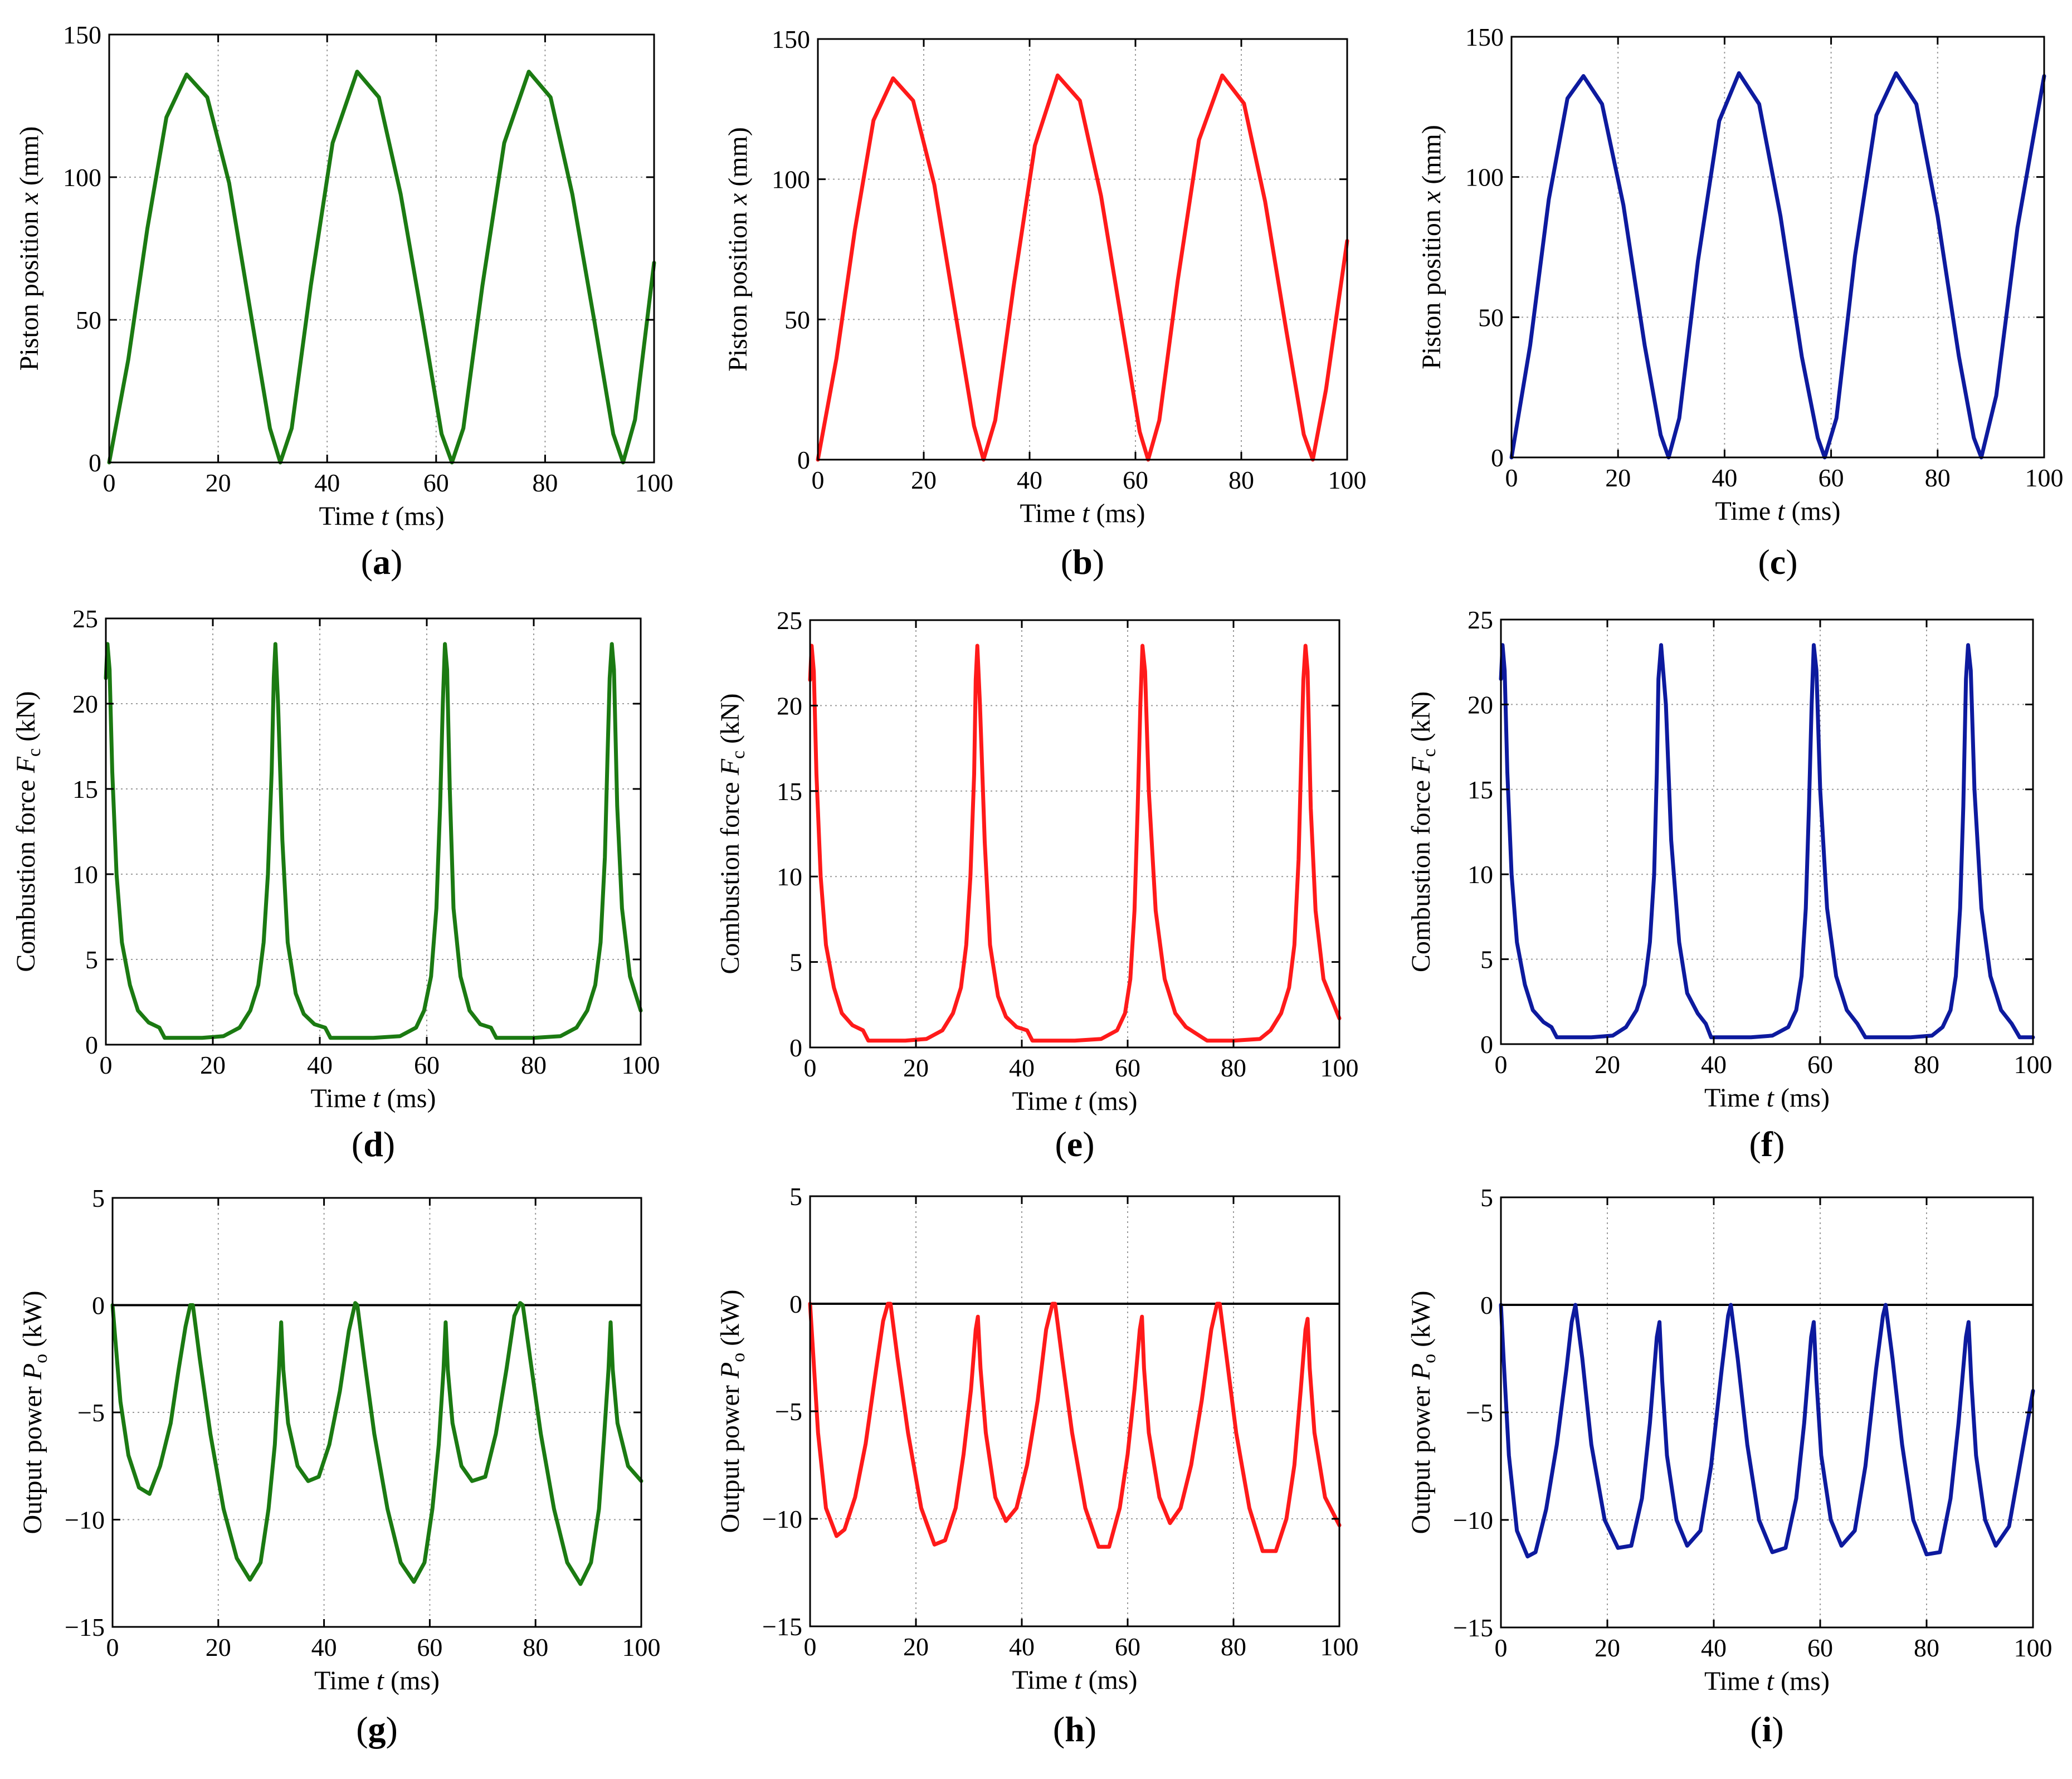  I want to click on panel-label: (f), so click(1767, 1144).